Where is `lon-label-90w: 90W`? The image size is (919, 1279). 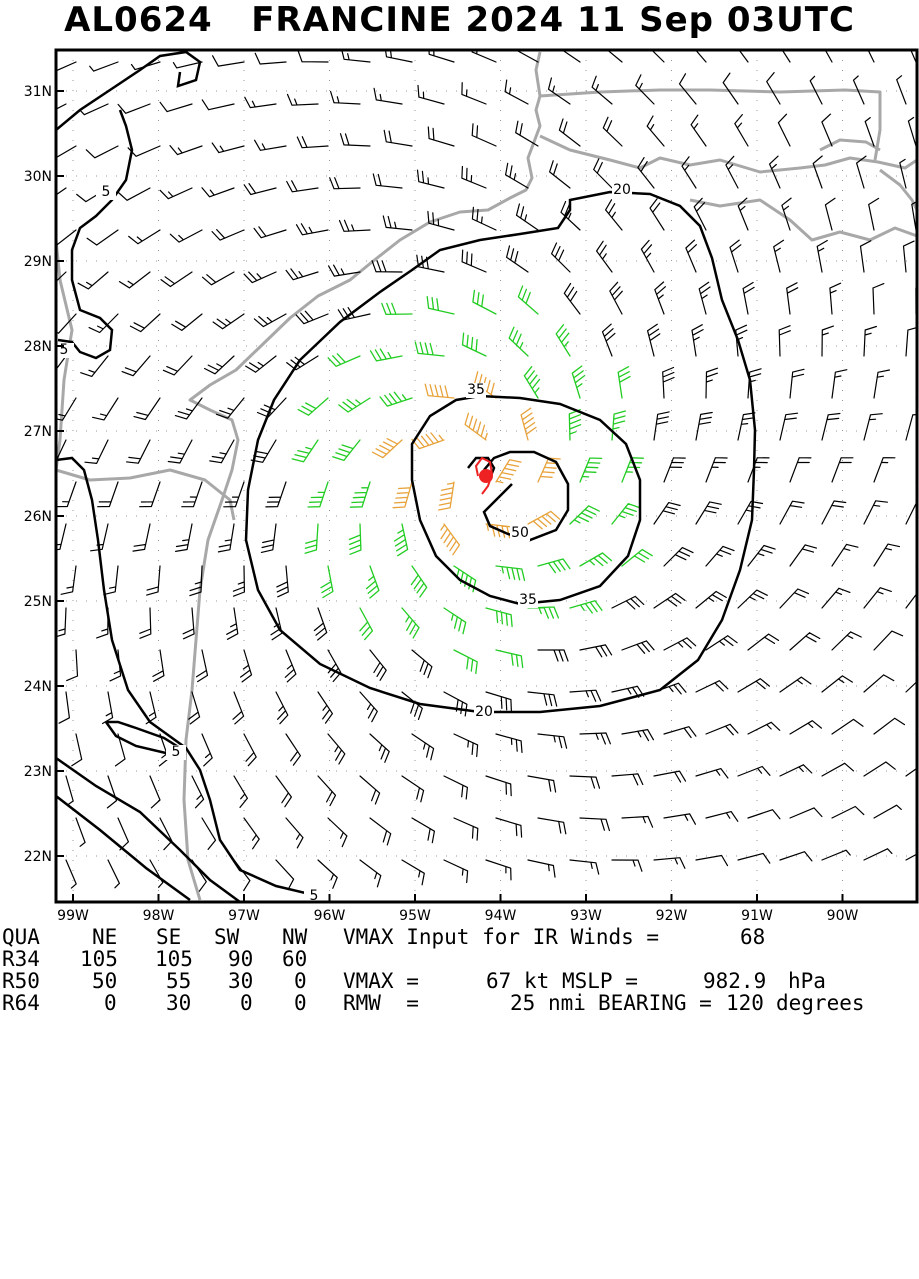
lon-label-90w: 90W is located at coordinates (843, 916).